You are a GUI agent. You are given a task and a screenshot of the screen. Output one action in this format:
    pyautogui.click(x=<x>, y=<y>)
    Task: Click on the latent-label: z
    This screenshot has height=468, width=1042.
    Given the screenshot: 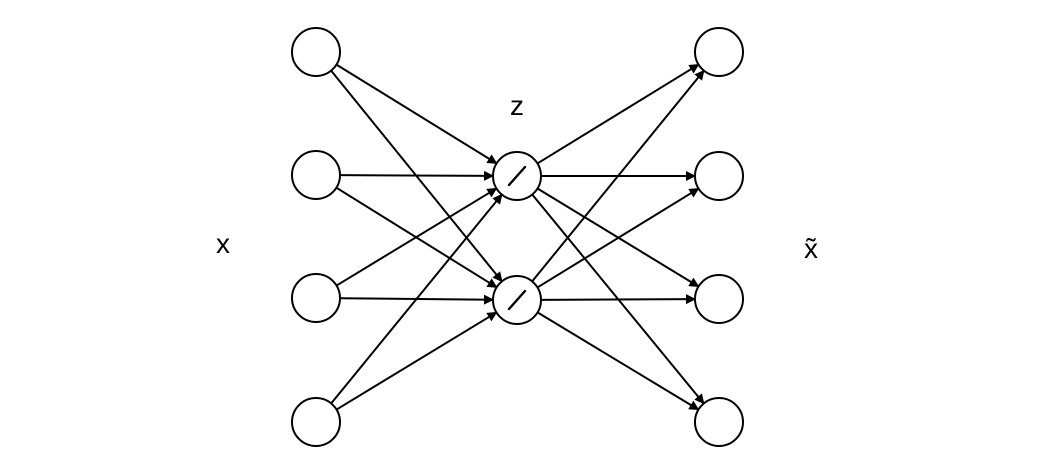 What is the action you would take?
    pyautogui.click(x=517, y=105)
    